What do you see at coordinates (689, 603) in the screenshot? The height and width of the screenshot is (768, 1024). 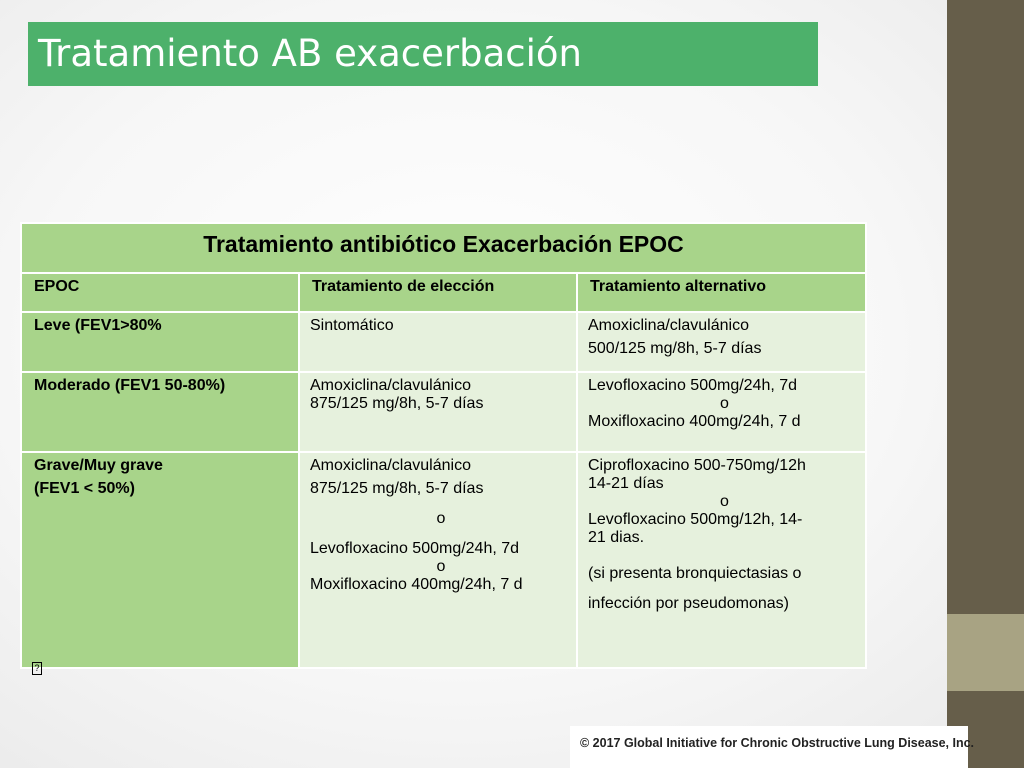 I see `cell-line: infección por pseudomonas)` at bounding box center [689, 603].